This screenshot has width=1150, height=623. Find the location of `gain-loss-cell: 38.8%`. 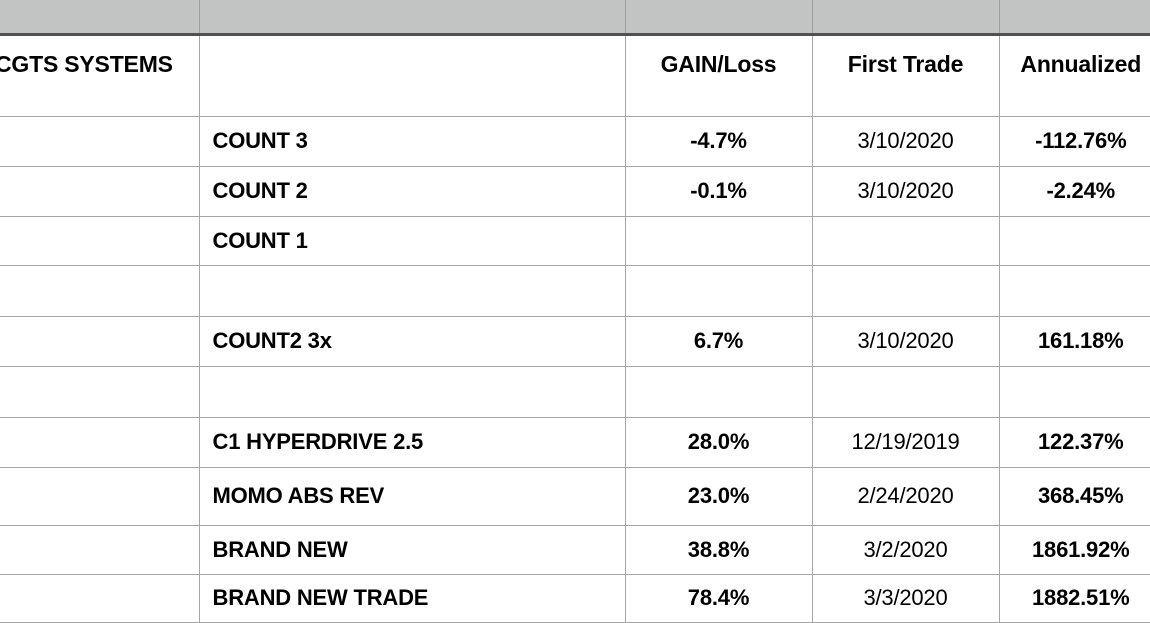

gain-loss-cell: 38.8% is located at coordinates (718, 550).